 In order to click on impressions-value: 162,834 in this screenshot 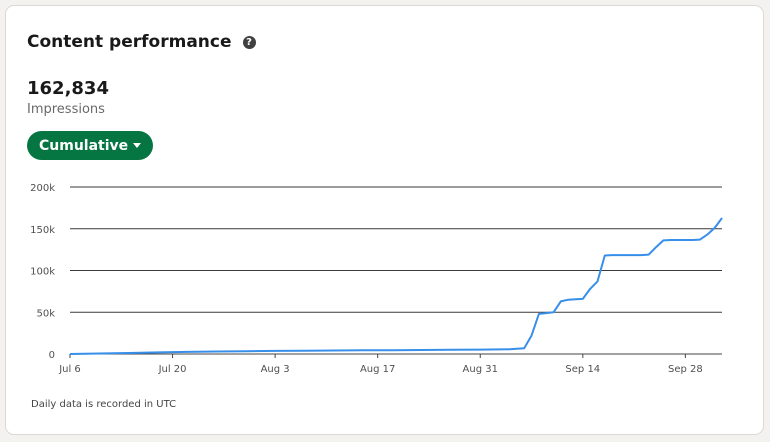, I will do `click(68, 88)`.